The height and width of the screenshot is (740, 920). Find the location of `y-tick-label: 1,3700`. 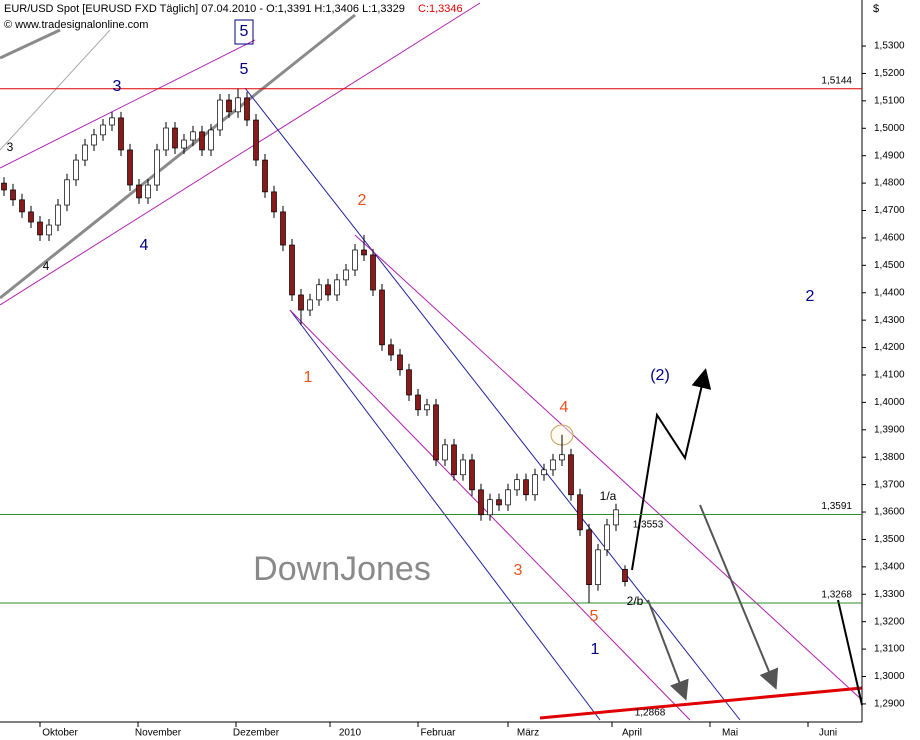

y-tick-label: 1,3700 is located at coordinates (889, 484).